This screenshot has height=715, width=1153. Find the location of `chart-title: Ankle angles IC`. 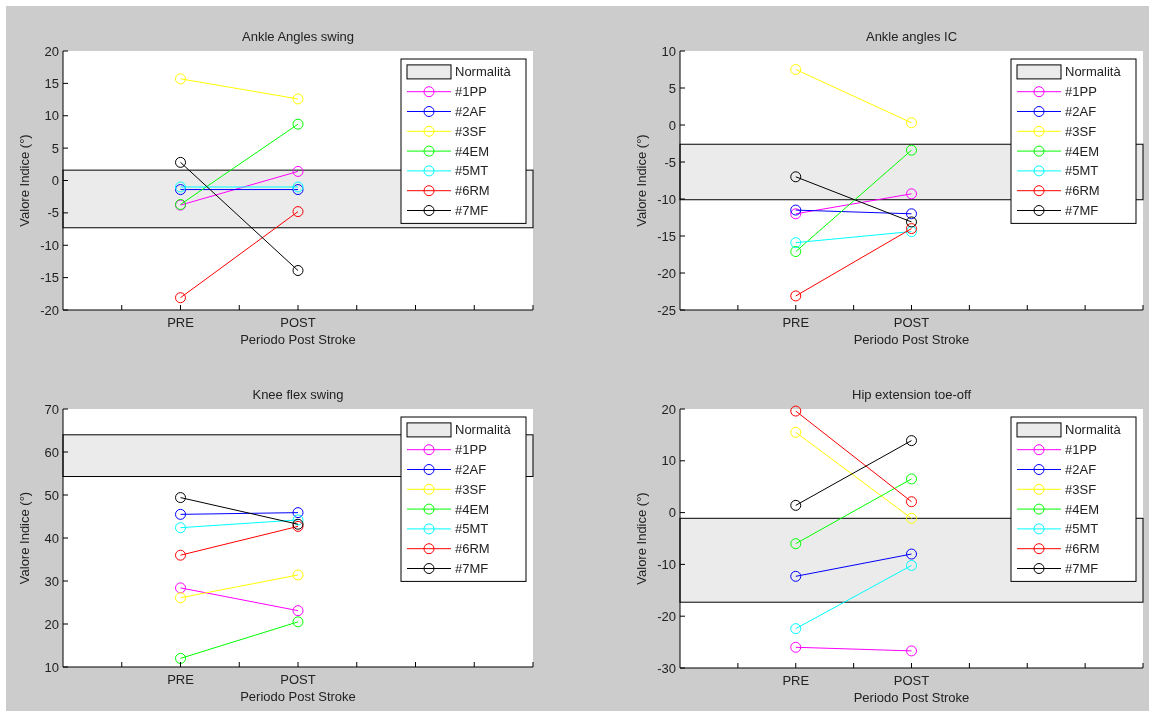

chart-title: Ankle angles IC is located at coordinates (911, 36).